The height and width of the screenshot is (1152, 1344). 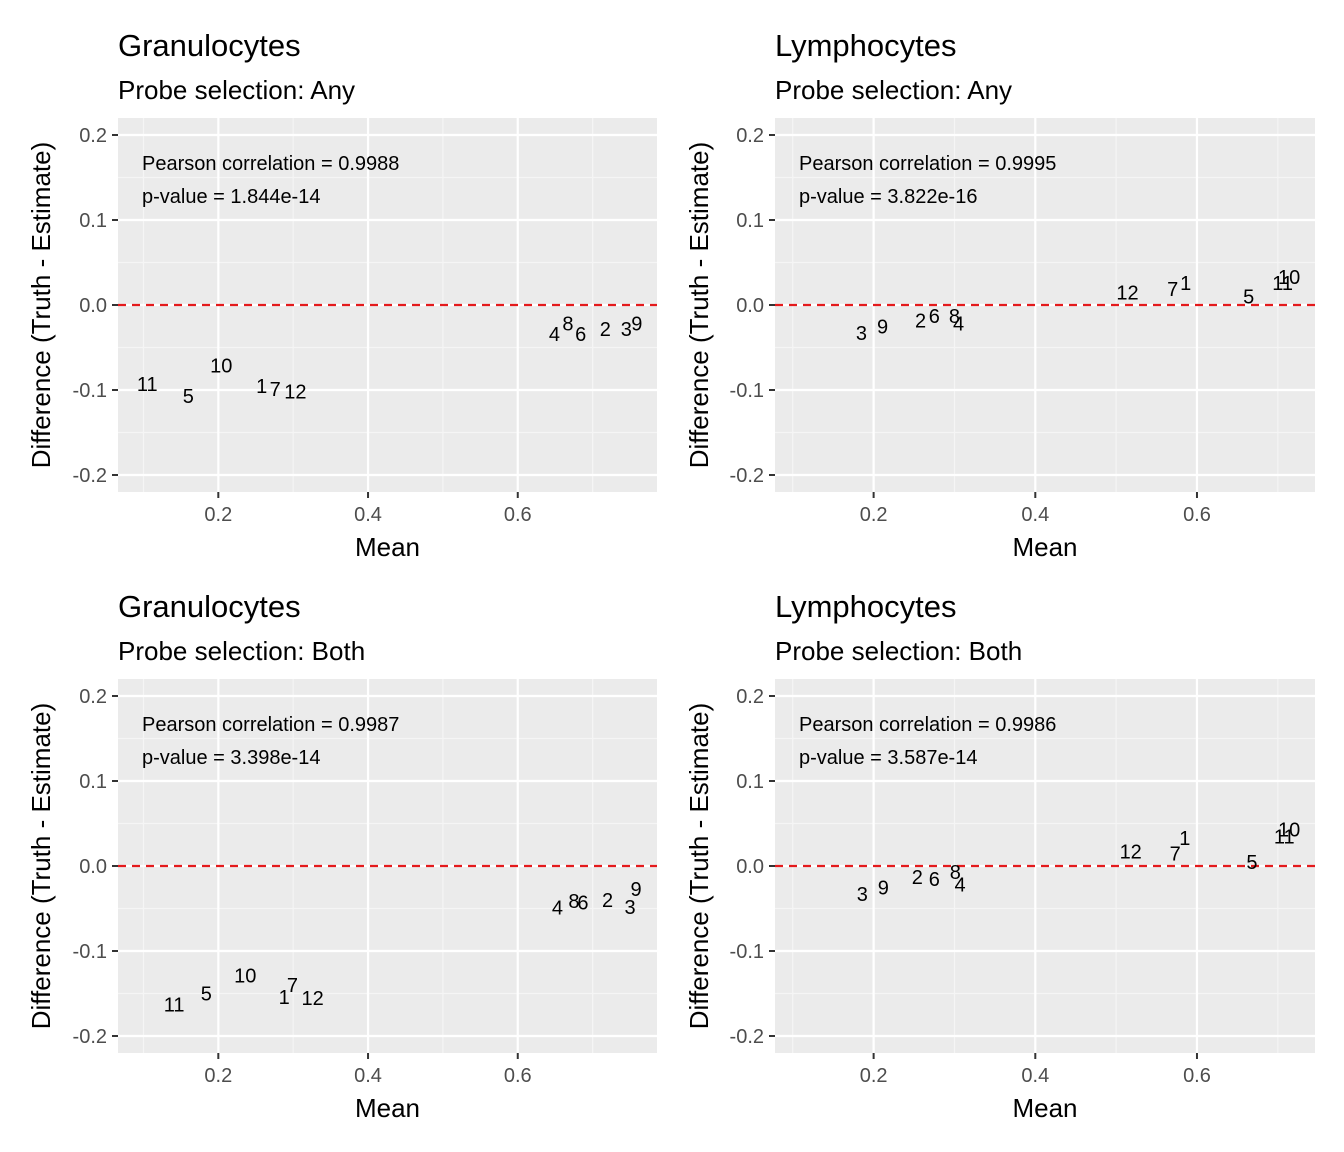 What do you see at coordinates (270, 725) in the screenshot?
I see `pearson-correlation-annotation: Pearson correlation = 0.9987` at bounding box center [270, 725].